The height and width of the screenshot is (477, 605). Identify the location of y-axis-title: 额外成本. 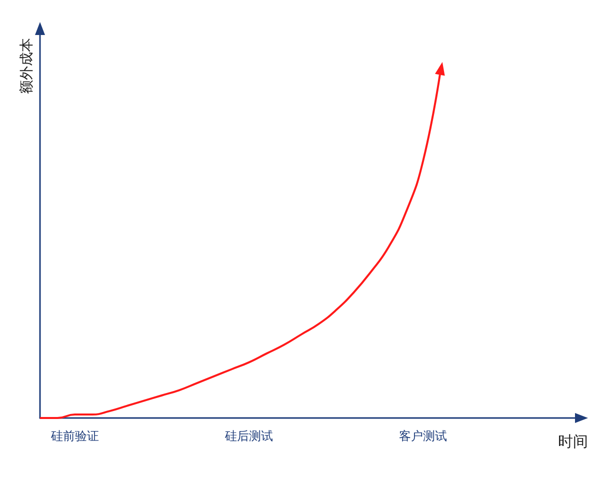
(27, 66).